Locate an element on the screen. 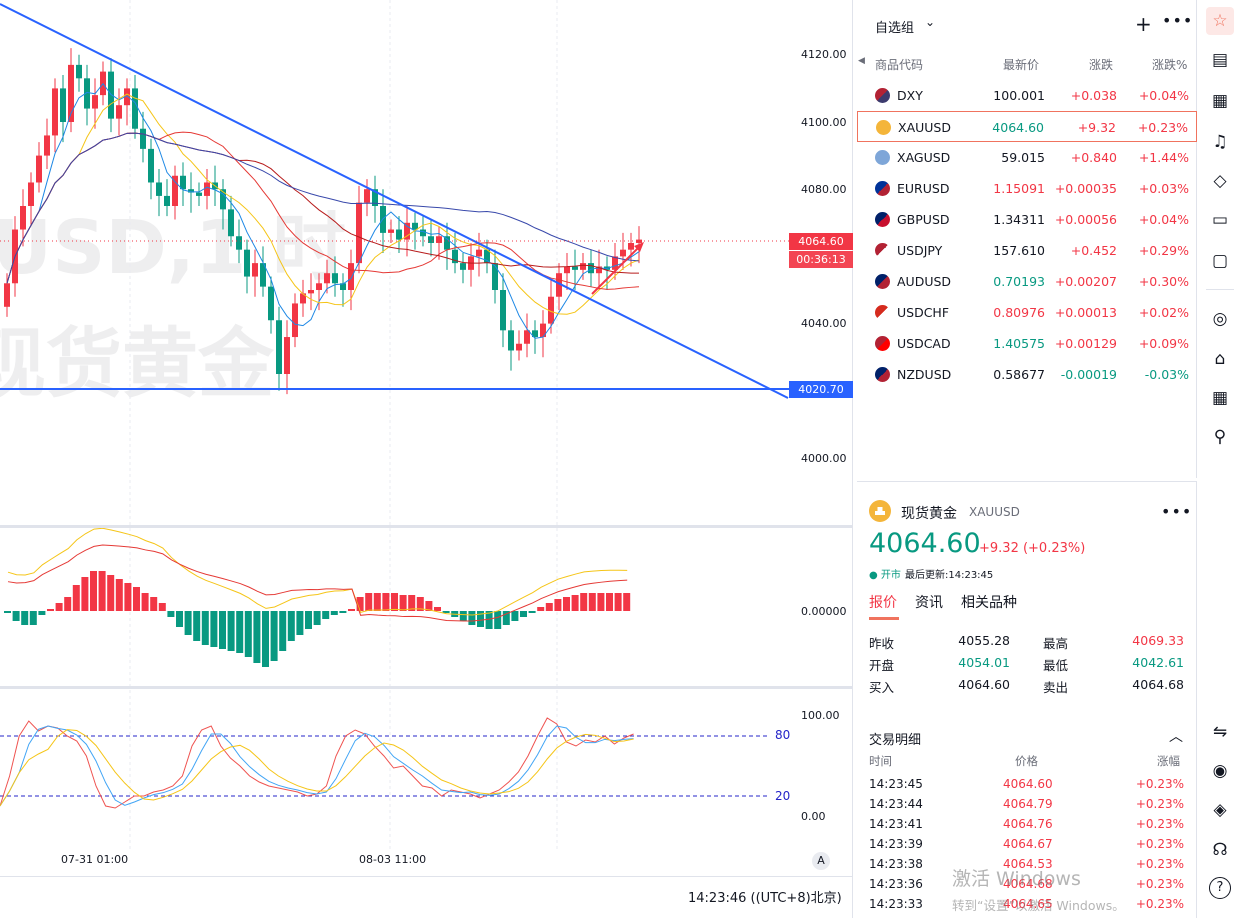  alert-bell-icon: ♫ is located at coordinates (1220, 142).